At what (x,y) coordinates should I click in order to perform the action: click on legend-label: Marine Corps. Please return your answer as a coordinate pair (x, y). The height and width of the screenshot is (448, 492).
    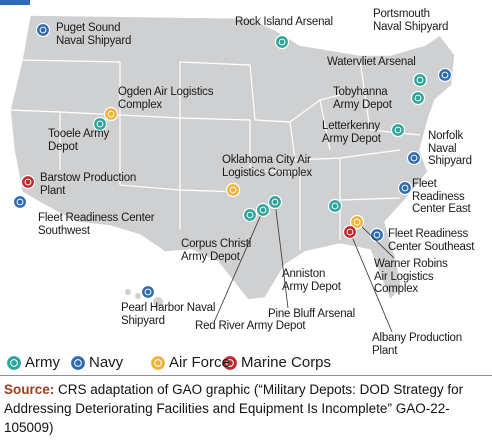
    Looking at the image, I should click on (286, 362).